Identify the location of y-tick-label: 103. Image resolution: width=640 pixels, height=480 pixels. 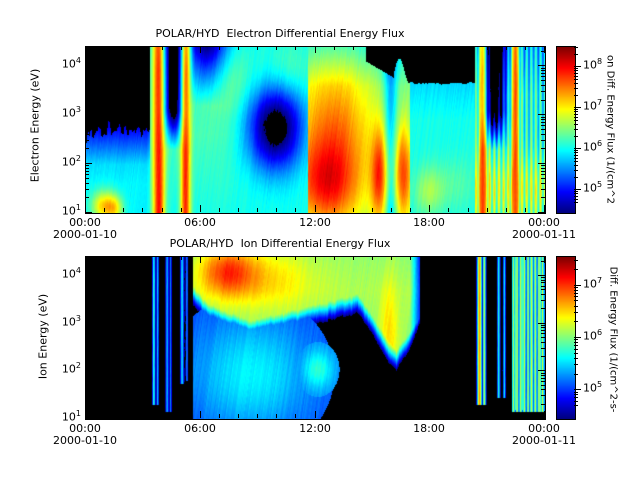
(71, 112).